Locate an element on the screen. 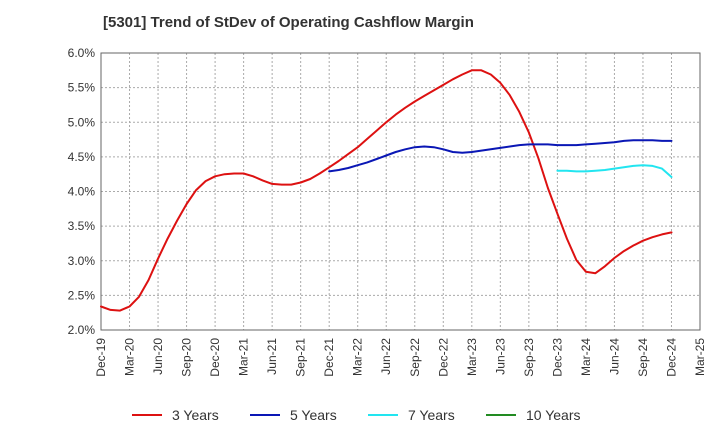 Image resolution: width=720 pixels, height=445 pixels. legend-label-3-years: 3 Years is located at coordinates (195, 415).